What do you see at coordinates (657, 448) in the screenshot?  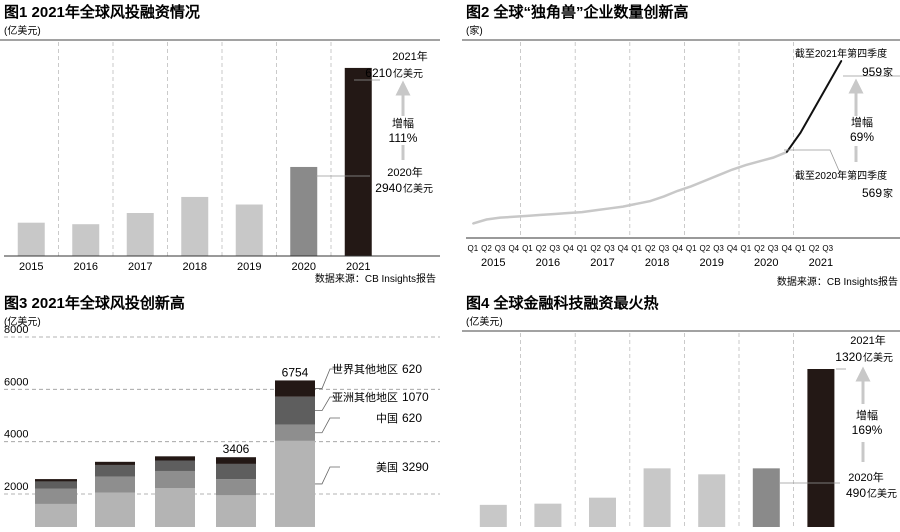 I see `chart4-bars` at bounding box center [657, 448].